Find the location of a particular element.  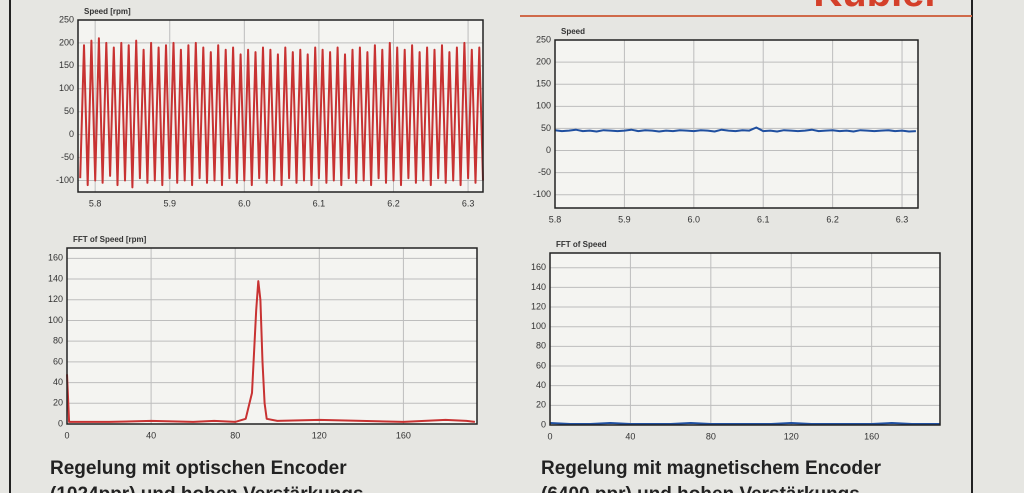

chart-title: FFT of Speed is located at coordinates (581, 244).